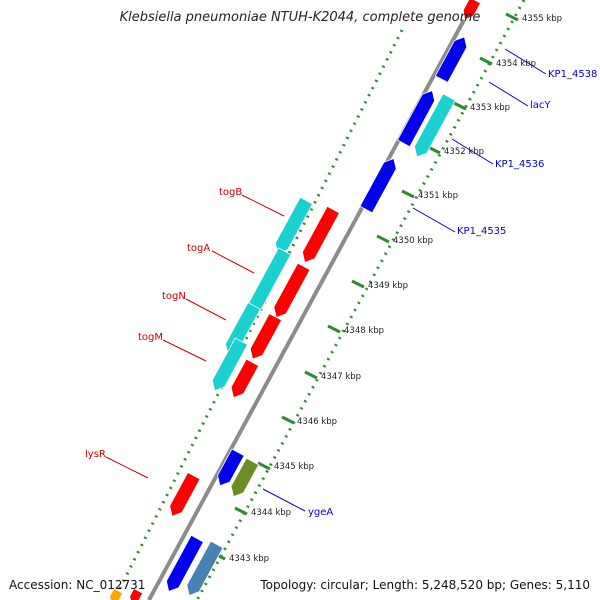 The image size is (600, 600). Describe the element at coordinates (95, 454) in the screenshot. I see `gene-label-lysR: lysR` at that location.